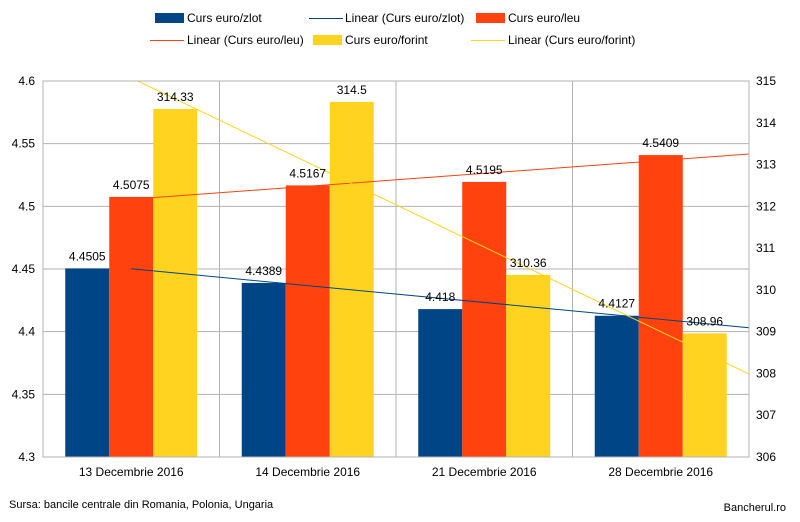 Image resolution: width=800 pixels, height=522 pixels. Describe the element at coordinates (766, 123) in the screenshot. I see `y-right-tick-label: 314` at that location.